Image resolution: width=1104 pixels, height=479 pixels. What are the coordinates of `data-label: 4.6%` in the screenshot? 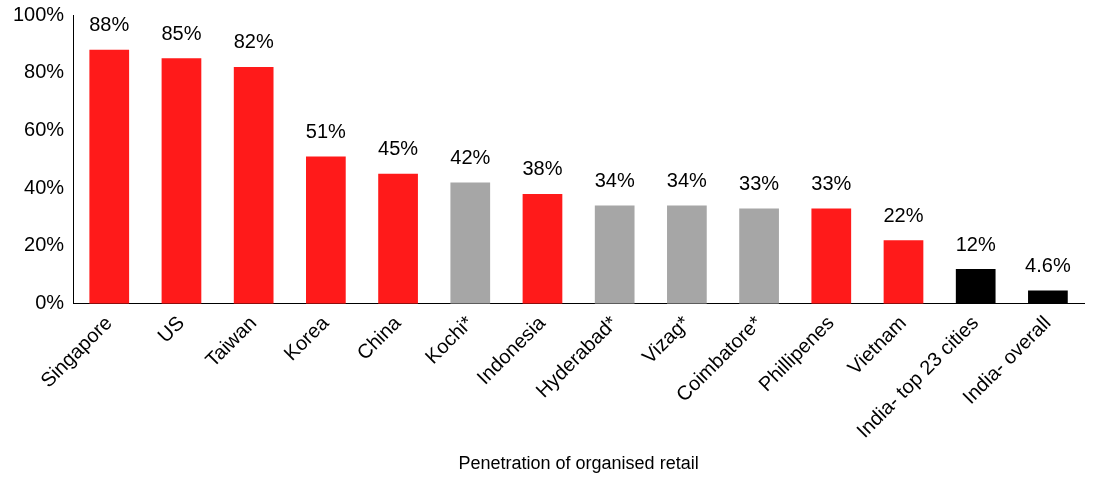 It's located at (1048, 264).